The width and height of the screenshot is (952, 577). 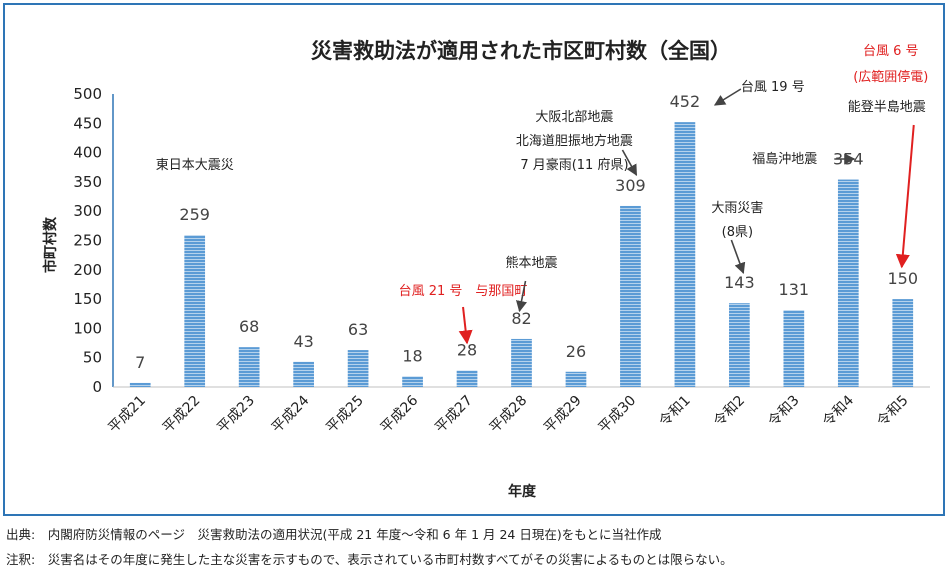 I want to click on chart-title: 災害救助法が適用された市区町村数（全国）, so click(x=521, y=51).